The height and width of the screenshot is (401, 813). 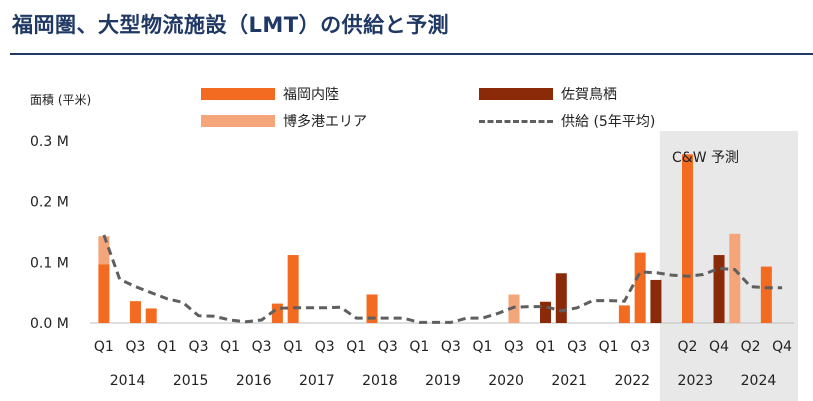 I want to click on page-title: 福岡圏、大型物流施設（LMT）の供給と予測, so click(x=231, y=25).